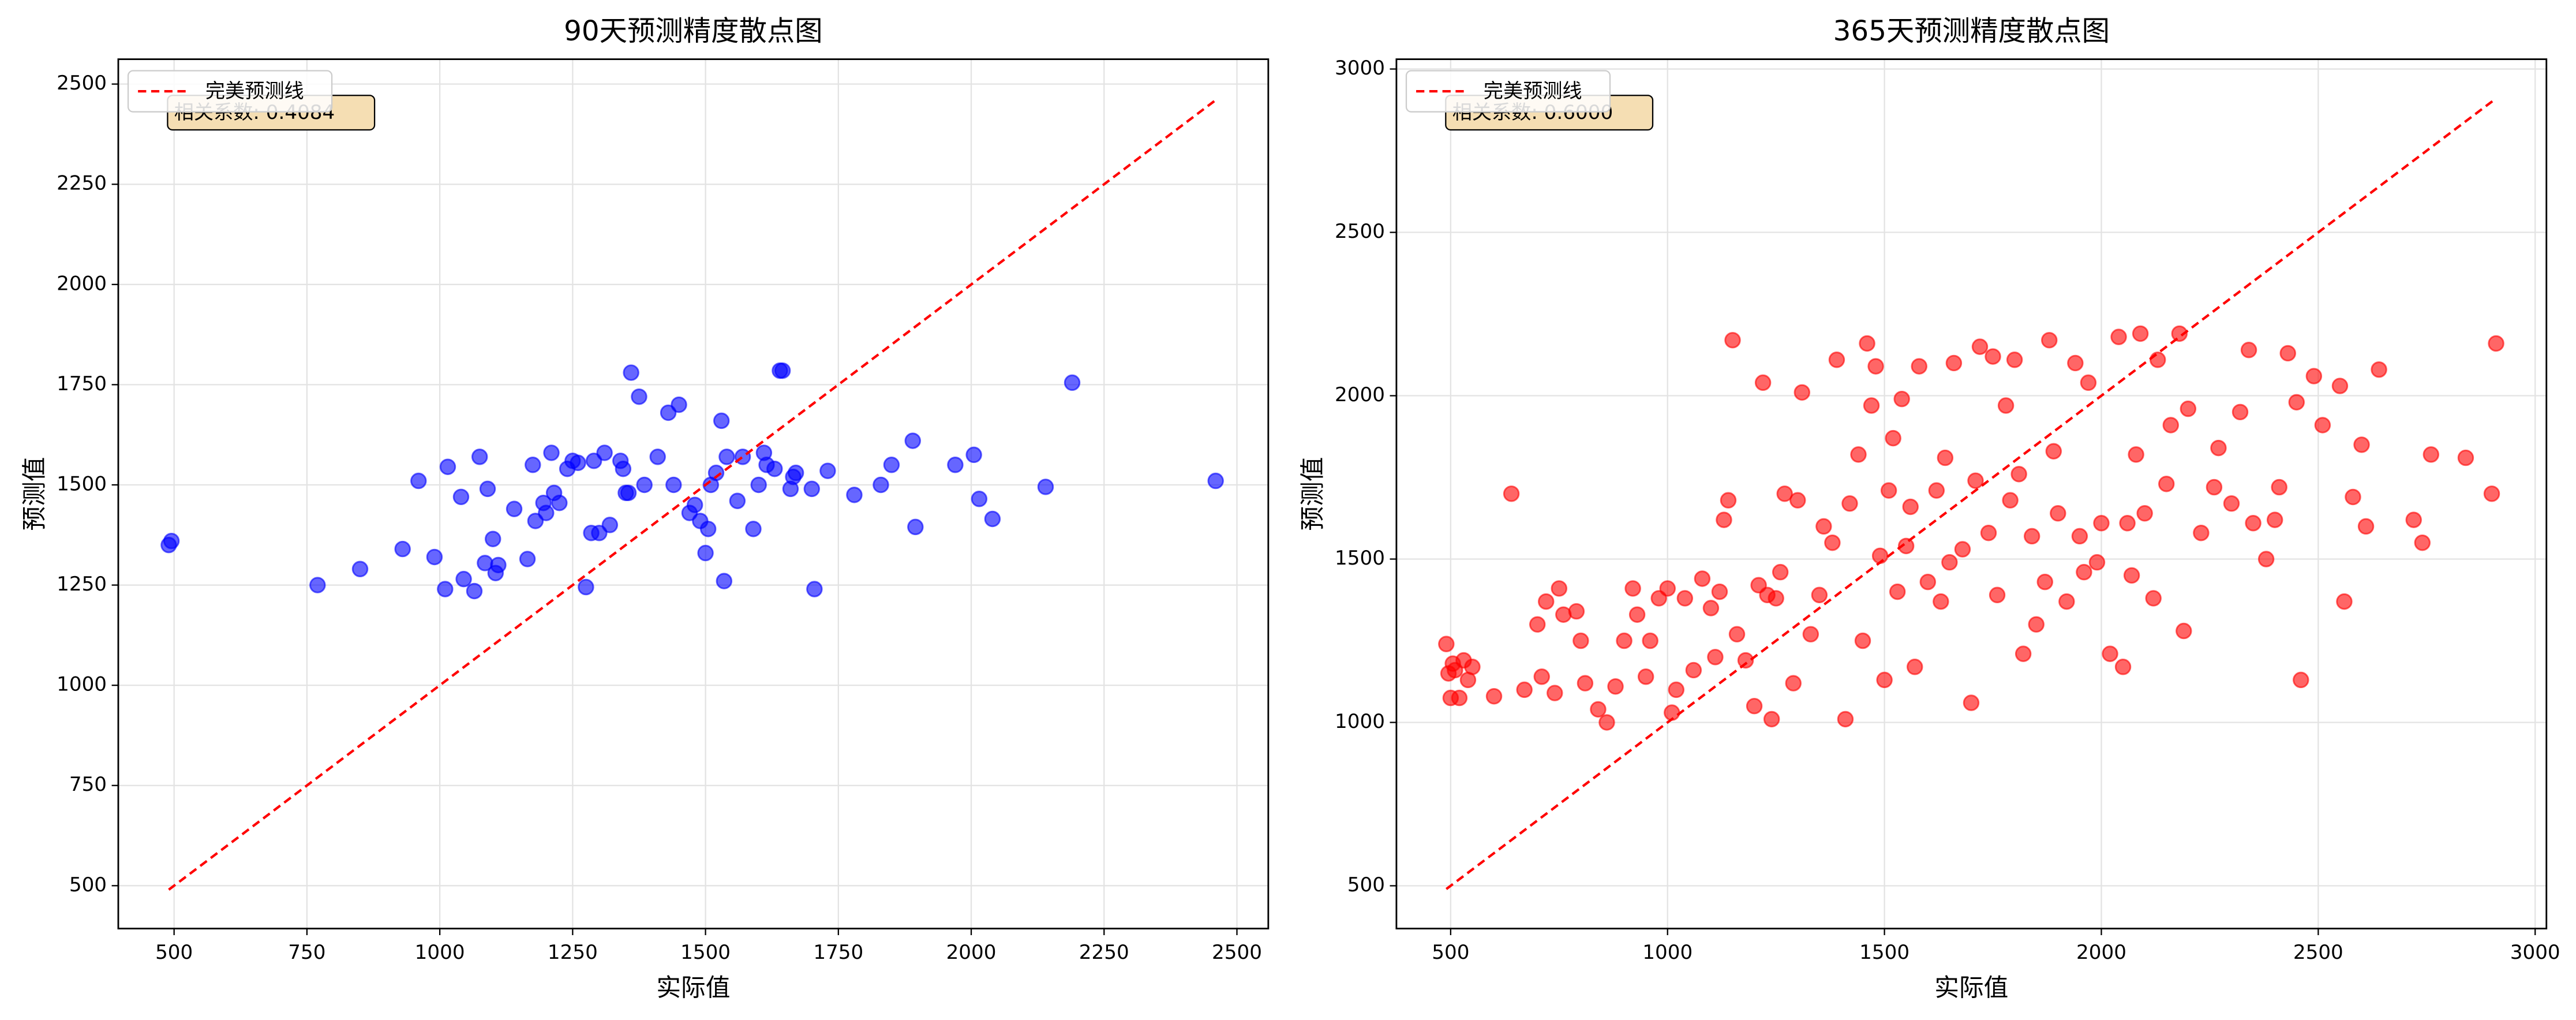 Image resolution: width=2576 pixels, height=1020 pixels. I want to click on y-tick-label: 2250, so click(82, 183).